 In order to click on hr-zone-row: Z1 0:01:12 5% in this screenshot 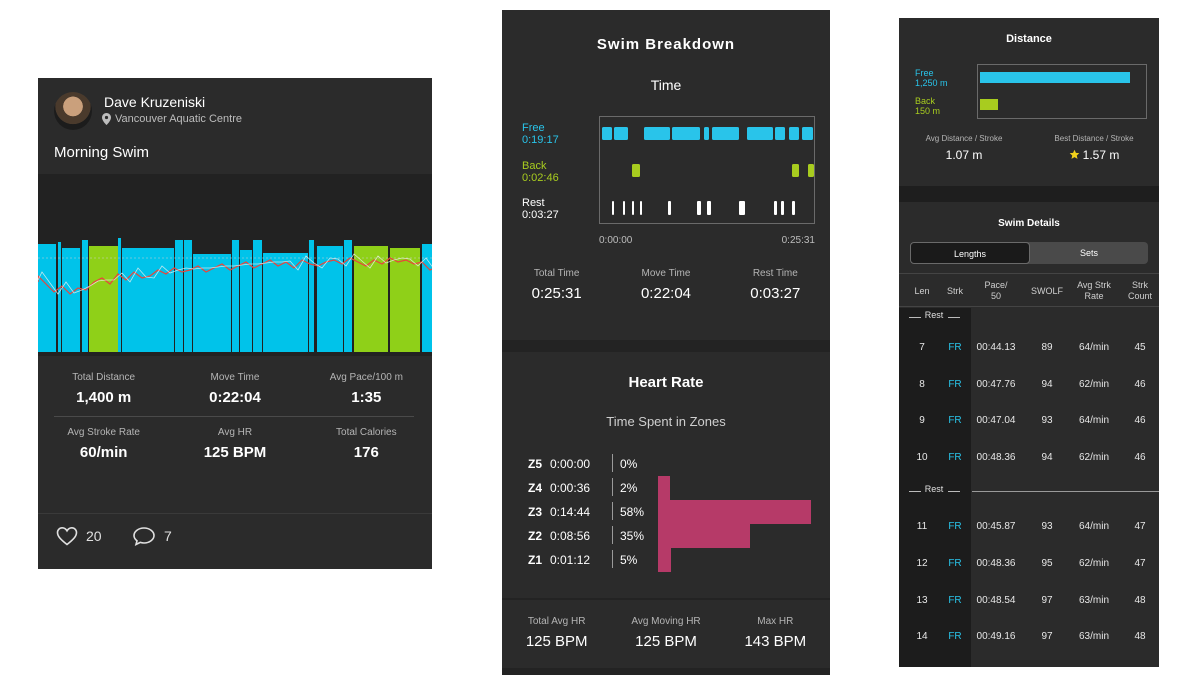, I will do `click(666, 560)`.